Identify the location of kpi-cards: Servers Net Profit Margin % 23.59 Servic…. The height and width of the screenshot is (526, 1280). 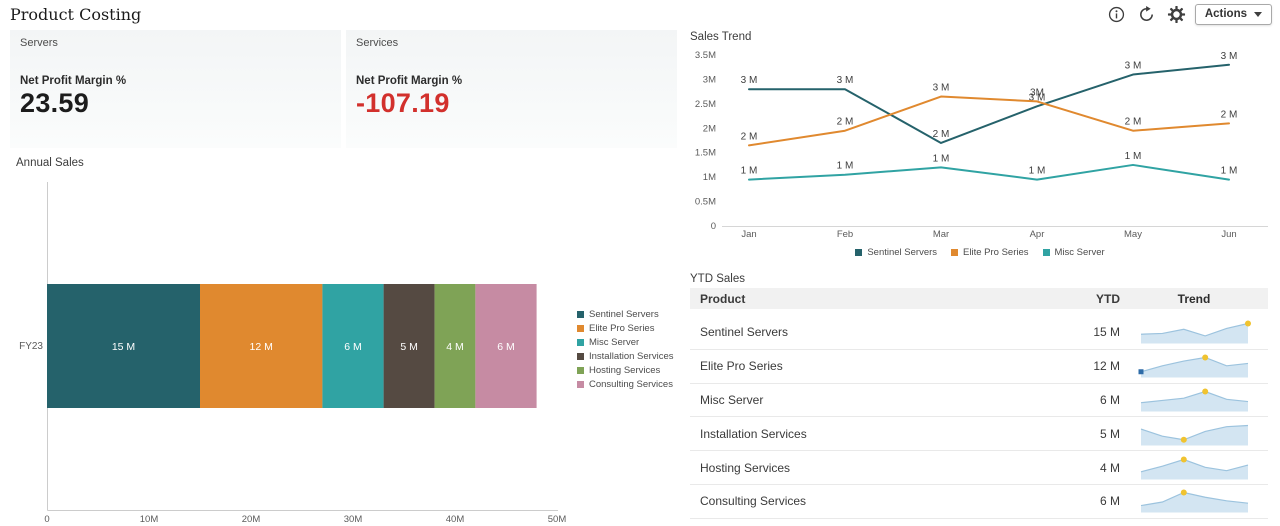
(343, 89).